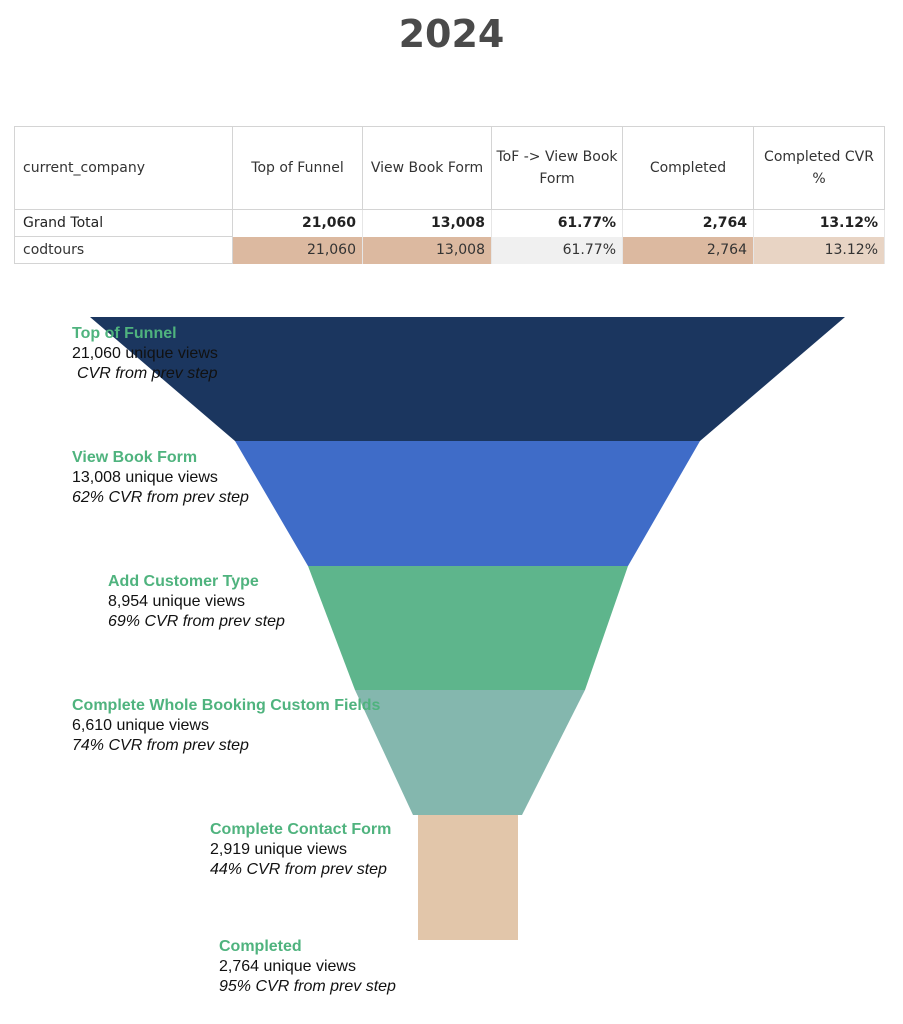  I want to click on row-label: Grand Total, so click(123, 223).